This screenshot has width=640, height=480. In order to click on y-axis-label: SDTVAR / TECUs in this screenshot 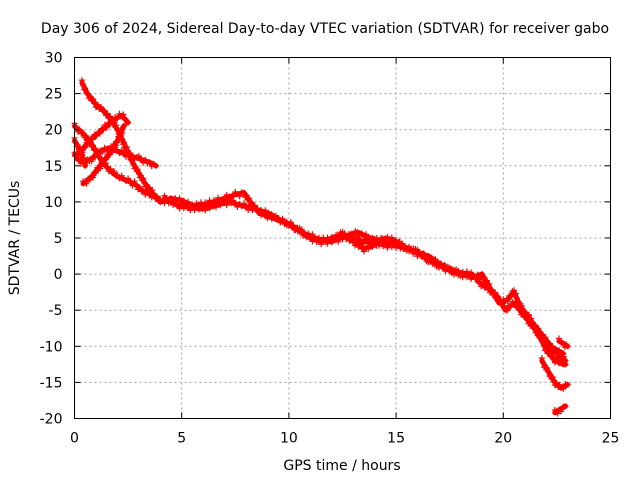, I will do `click(15, 238)`.